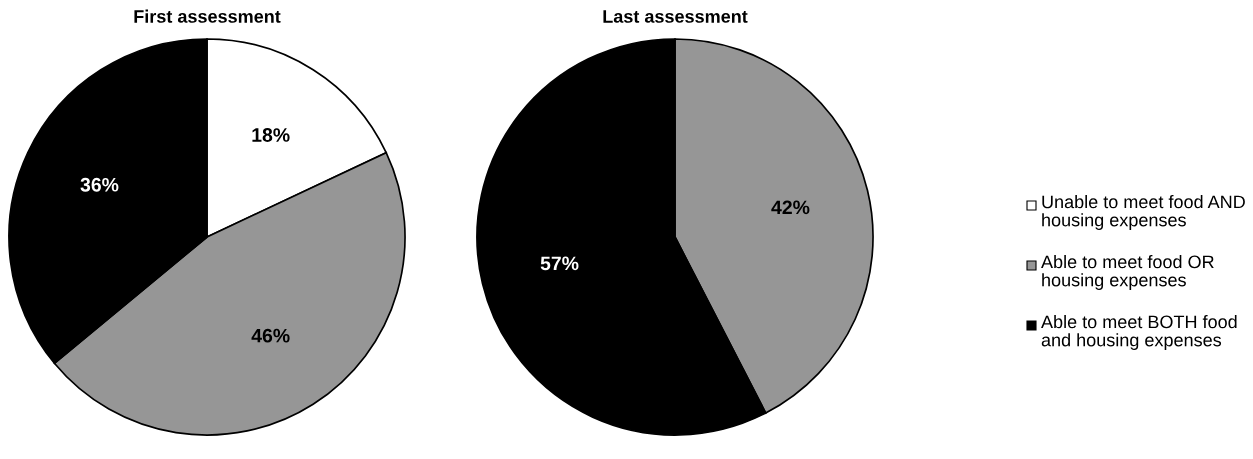 This screenshot has height=459, width=1253. I want to click on chart-title: Last assessment, so click(675, 16).